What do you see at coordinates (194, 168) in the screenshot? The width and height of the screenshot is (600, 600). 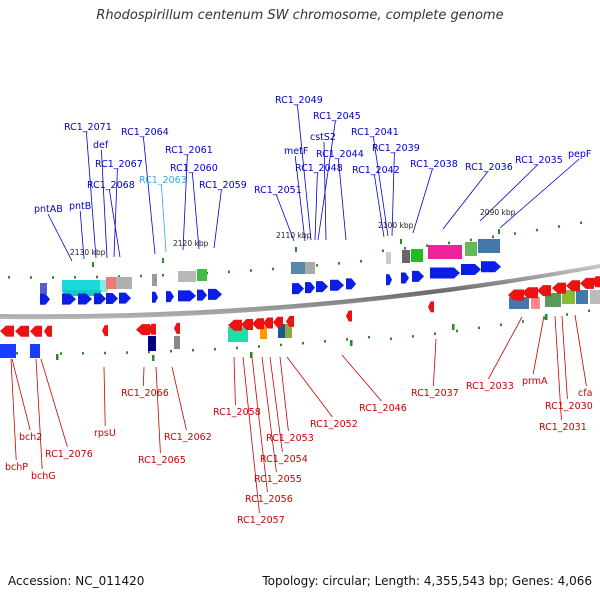 I see `forward-gene-label: RC1_2060` at bounding box center [194, 168].